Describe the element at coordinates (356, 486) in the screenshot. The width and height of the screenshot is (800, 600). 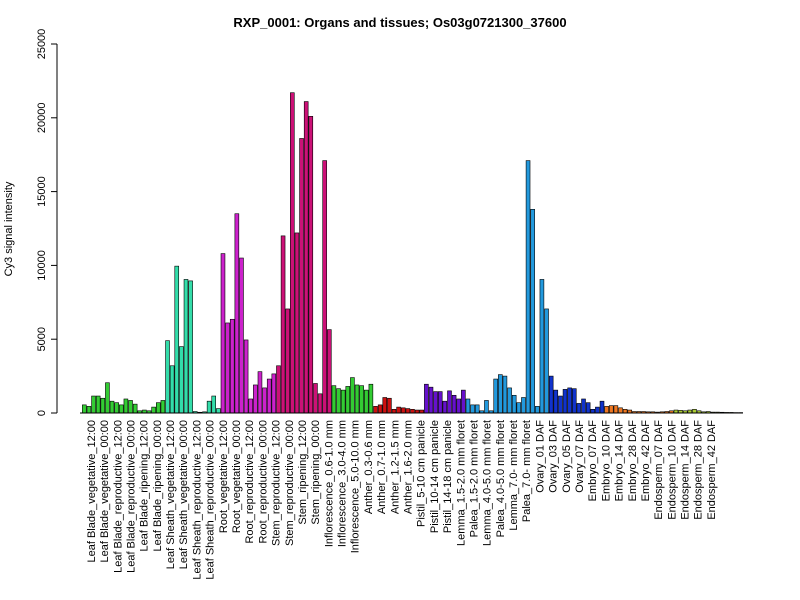
I see `x-tick-label: Inflorescence_5.0-10.0 mm` at that location.